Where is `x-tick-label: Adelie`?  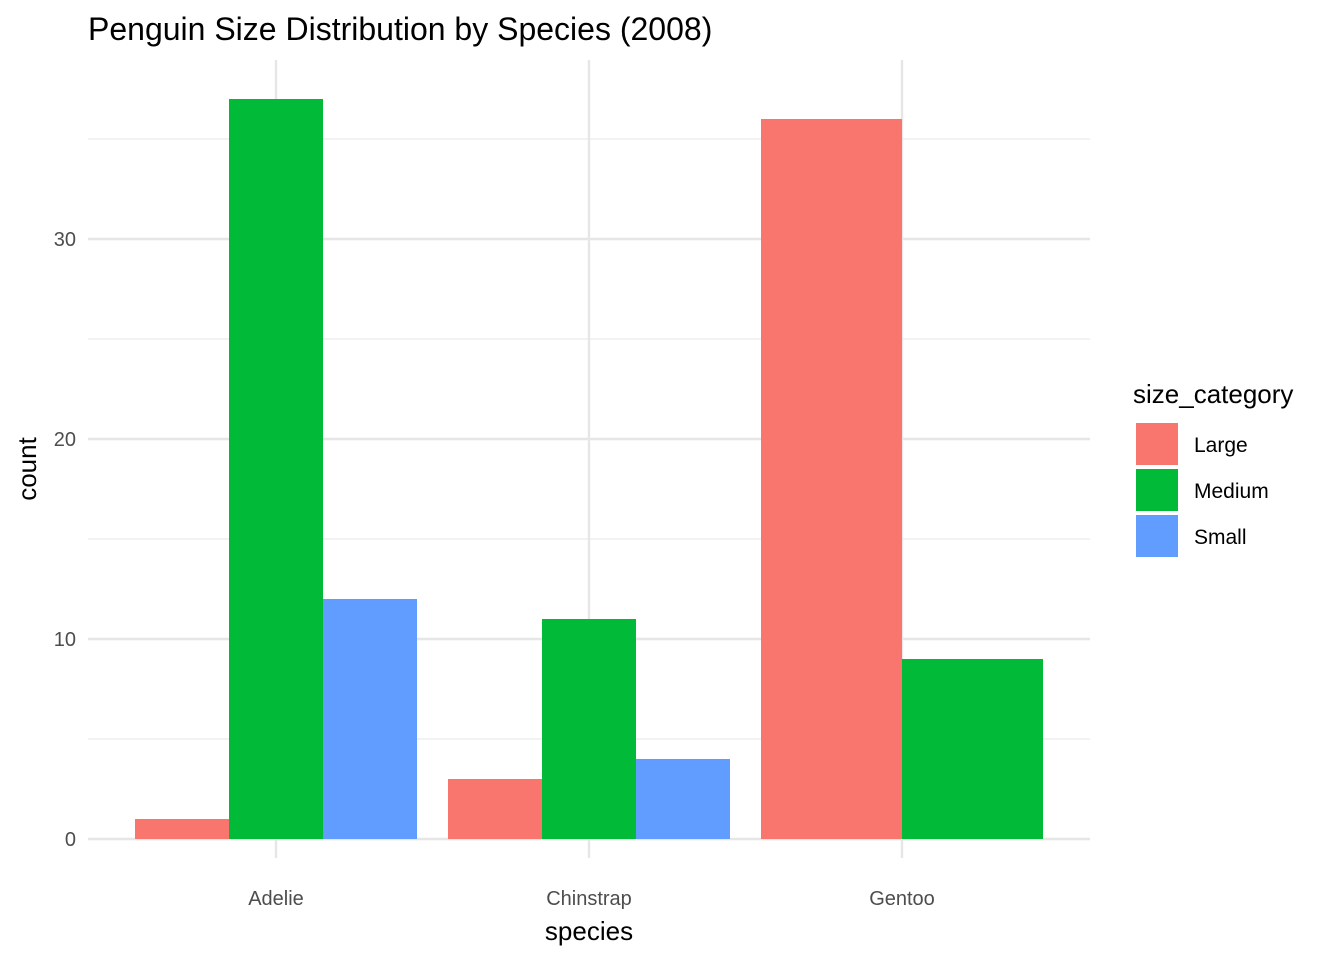
x-tick-label: Adelie is located at coordinates (276, 899).